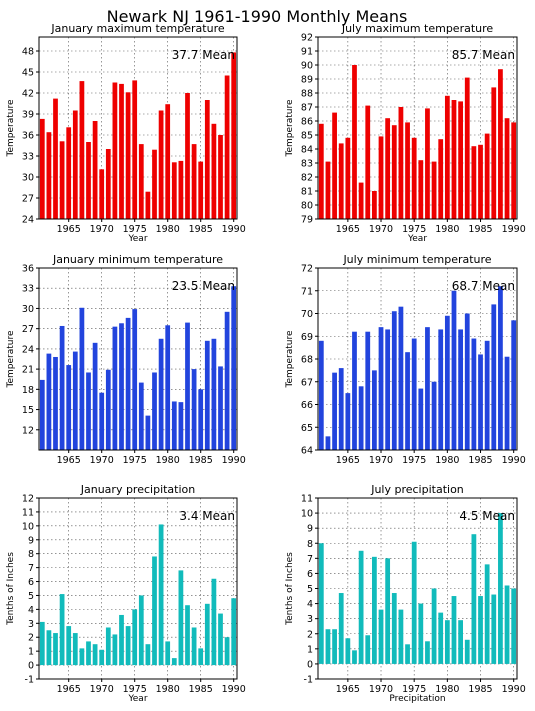 The width and height of the screenshot is (535, 711). I want to click on panel-title: January precipitation, so click(138, 489).